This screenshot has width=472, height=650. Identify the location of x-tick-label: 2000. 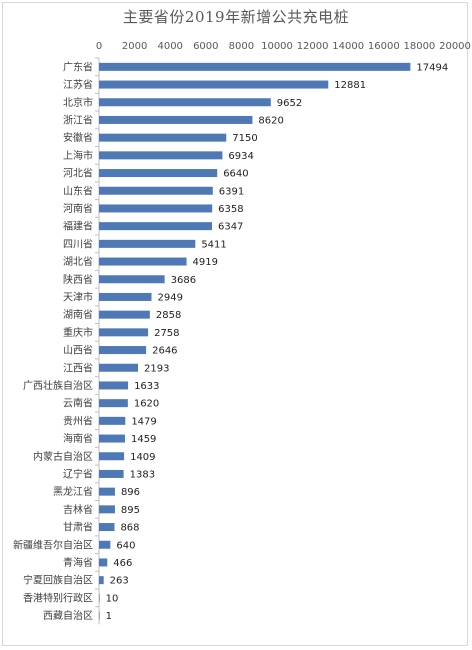
(134, 46).